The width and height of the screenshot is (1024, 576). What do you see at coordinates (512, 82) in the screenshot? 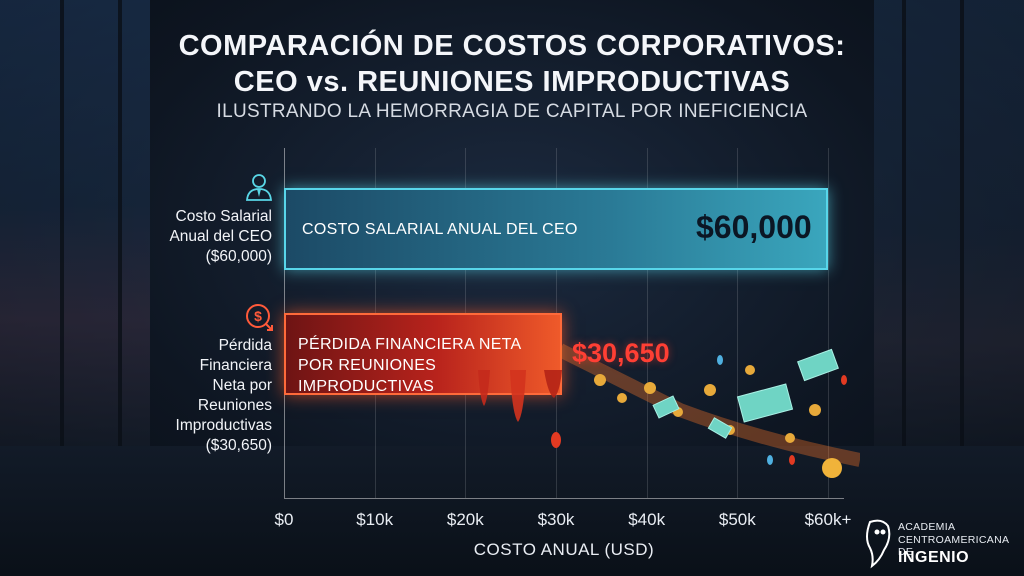
I see `chart-title-line2: CEO vs. REUNIONES IMPRODUCTIVAS` at bounding box center [512, 82].